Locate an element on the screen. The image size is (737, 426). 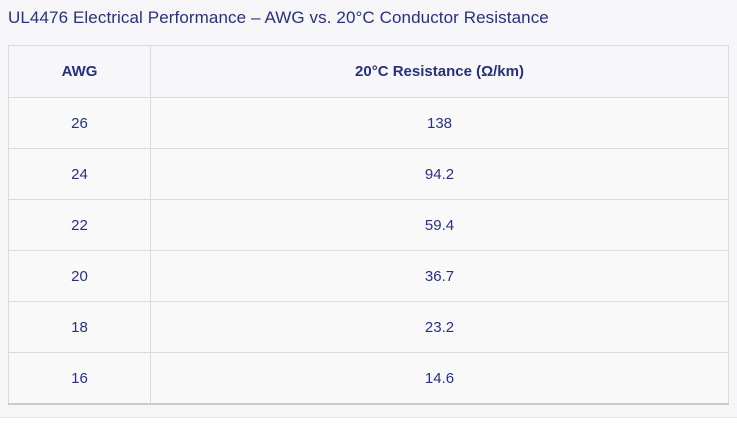
header-cell-awg: AWG is located at coordinates (79, 72).